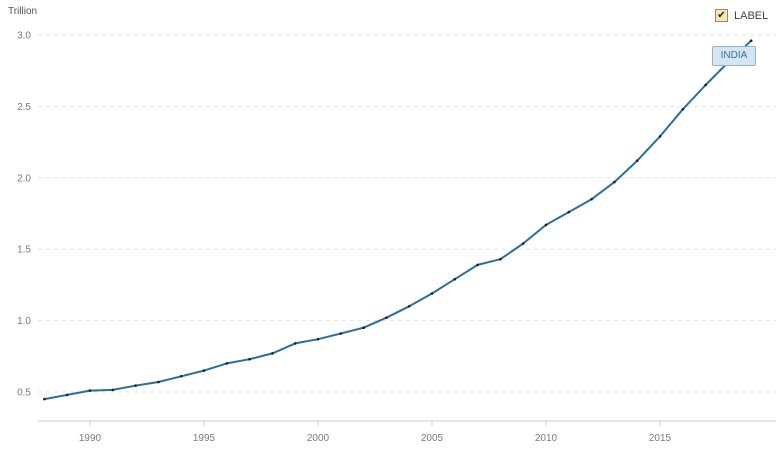  Describe the element at coordinates (660, 438) in the screenshot. I see `x-tick-label: 2015` at that location.